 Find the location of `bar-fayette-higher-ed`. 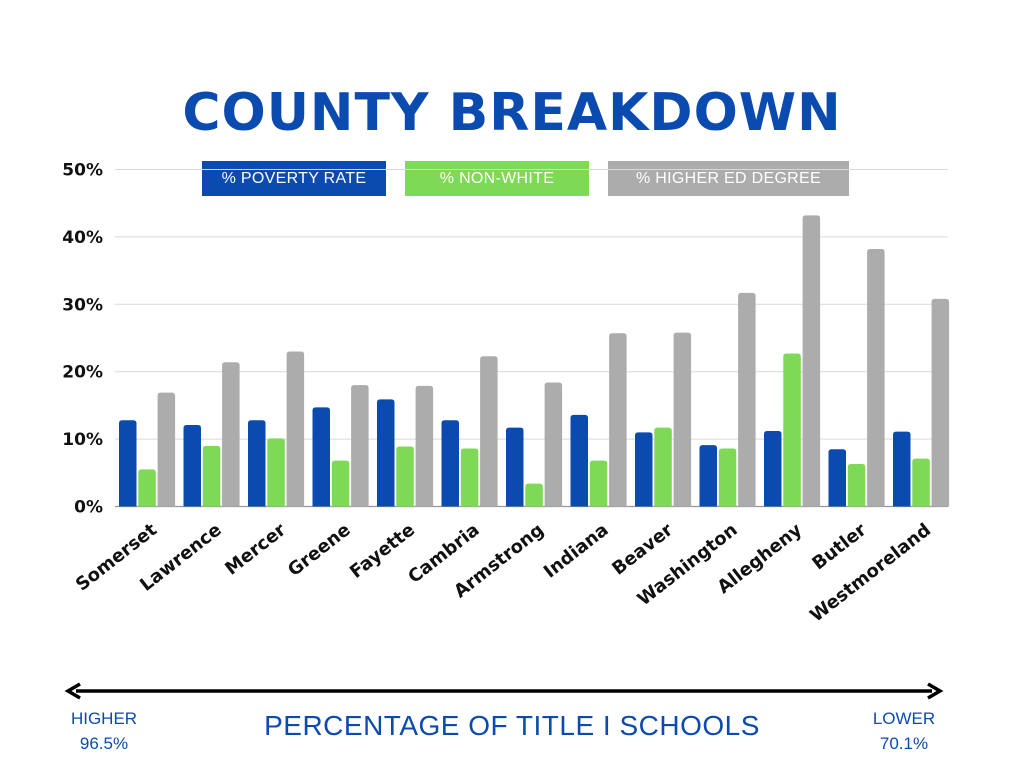

bar-fayette-higher-ed is located at coordinates (424, 446).